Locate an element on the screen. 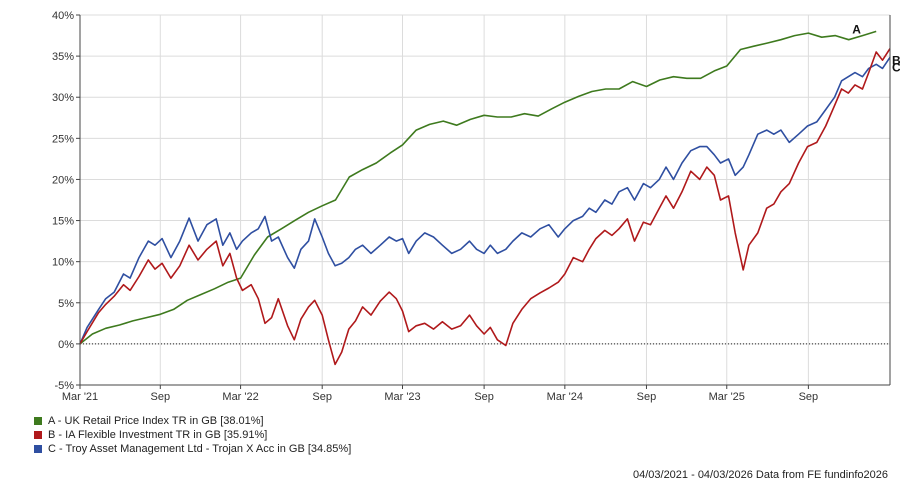  legend-swatch-b is located at coordinates (38, 435).